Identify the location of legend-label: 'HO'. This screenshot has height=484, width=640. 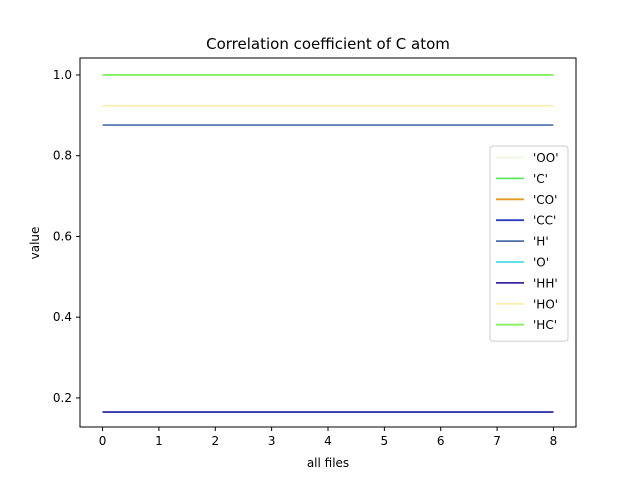
(545, 304).